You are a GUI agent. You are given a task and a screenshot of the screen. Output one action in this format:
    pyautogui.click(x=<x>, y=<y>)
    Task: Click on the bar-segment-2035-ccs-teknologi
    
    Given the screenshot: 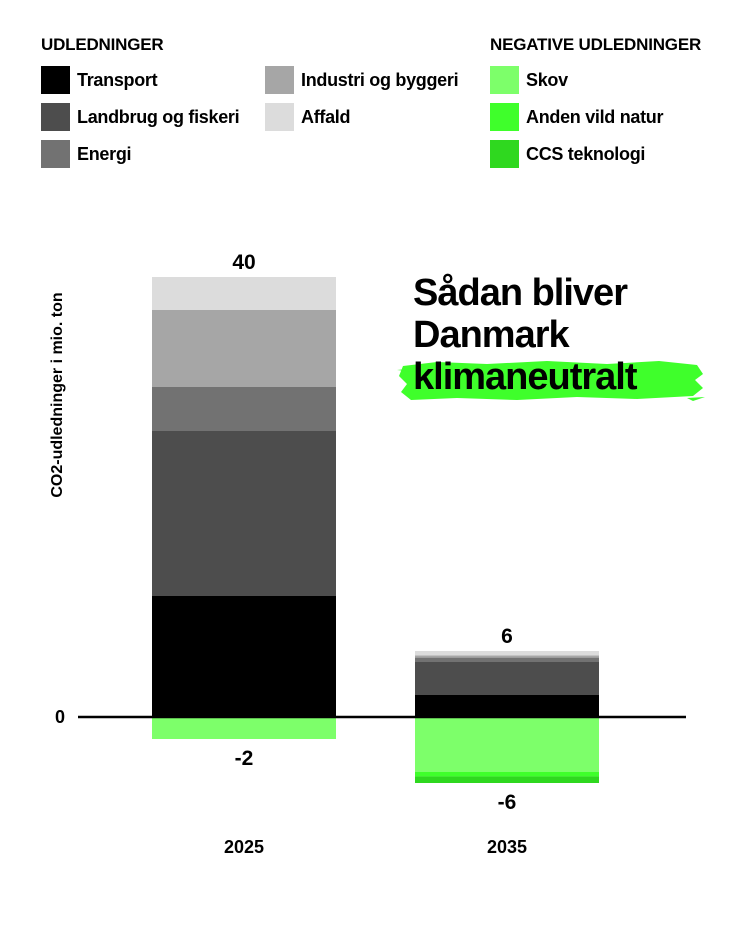 What is the action you would take?
    pyautogui.click(x=507, y=779)
    